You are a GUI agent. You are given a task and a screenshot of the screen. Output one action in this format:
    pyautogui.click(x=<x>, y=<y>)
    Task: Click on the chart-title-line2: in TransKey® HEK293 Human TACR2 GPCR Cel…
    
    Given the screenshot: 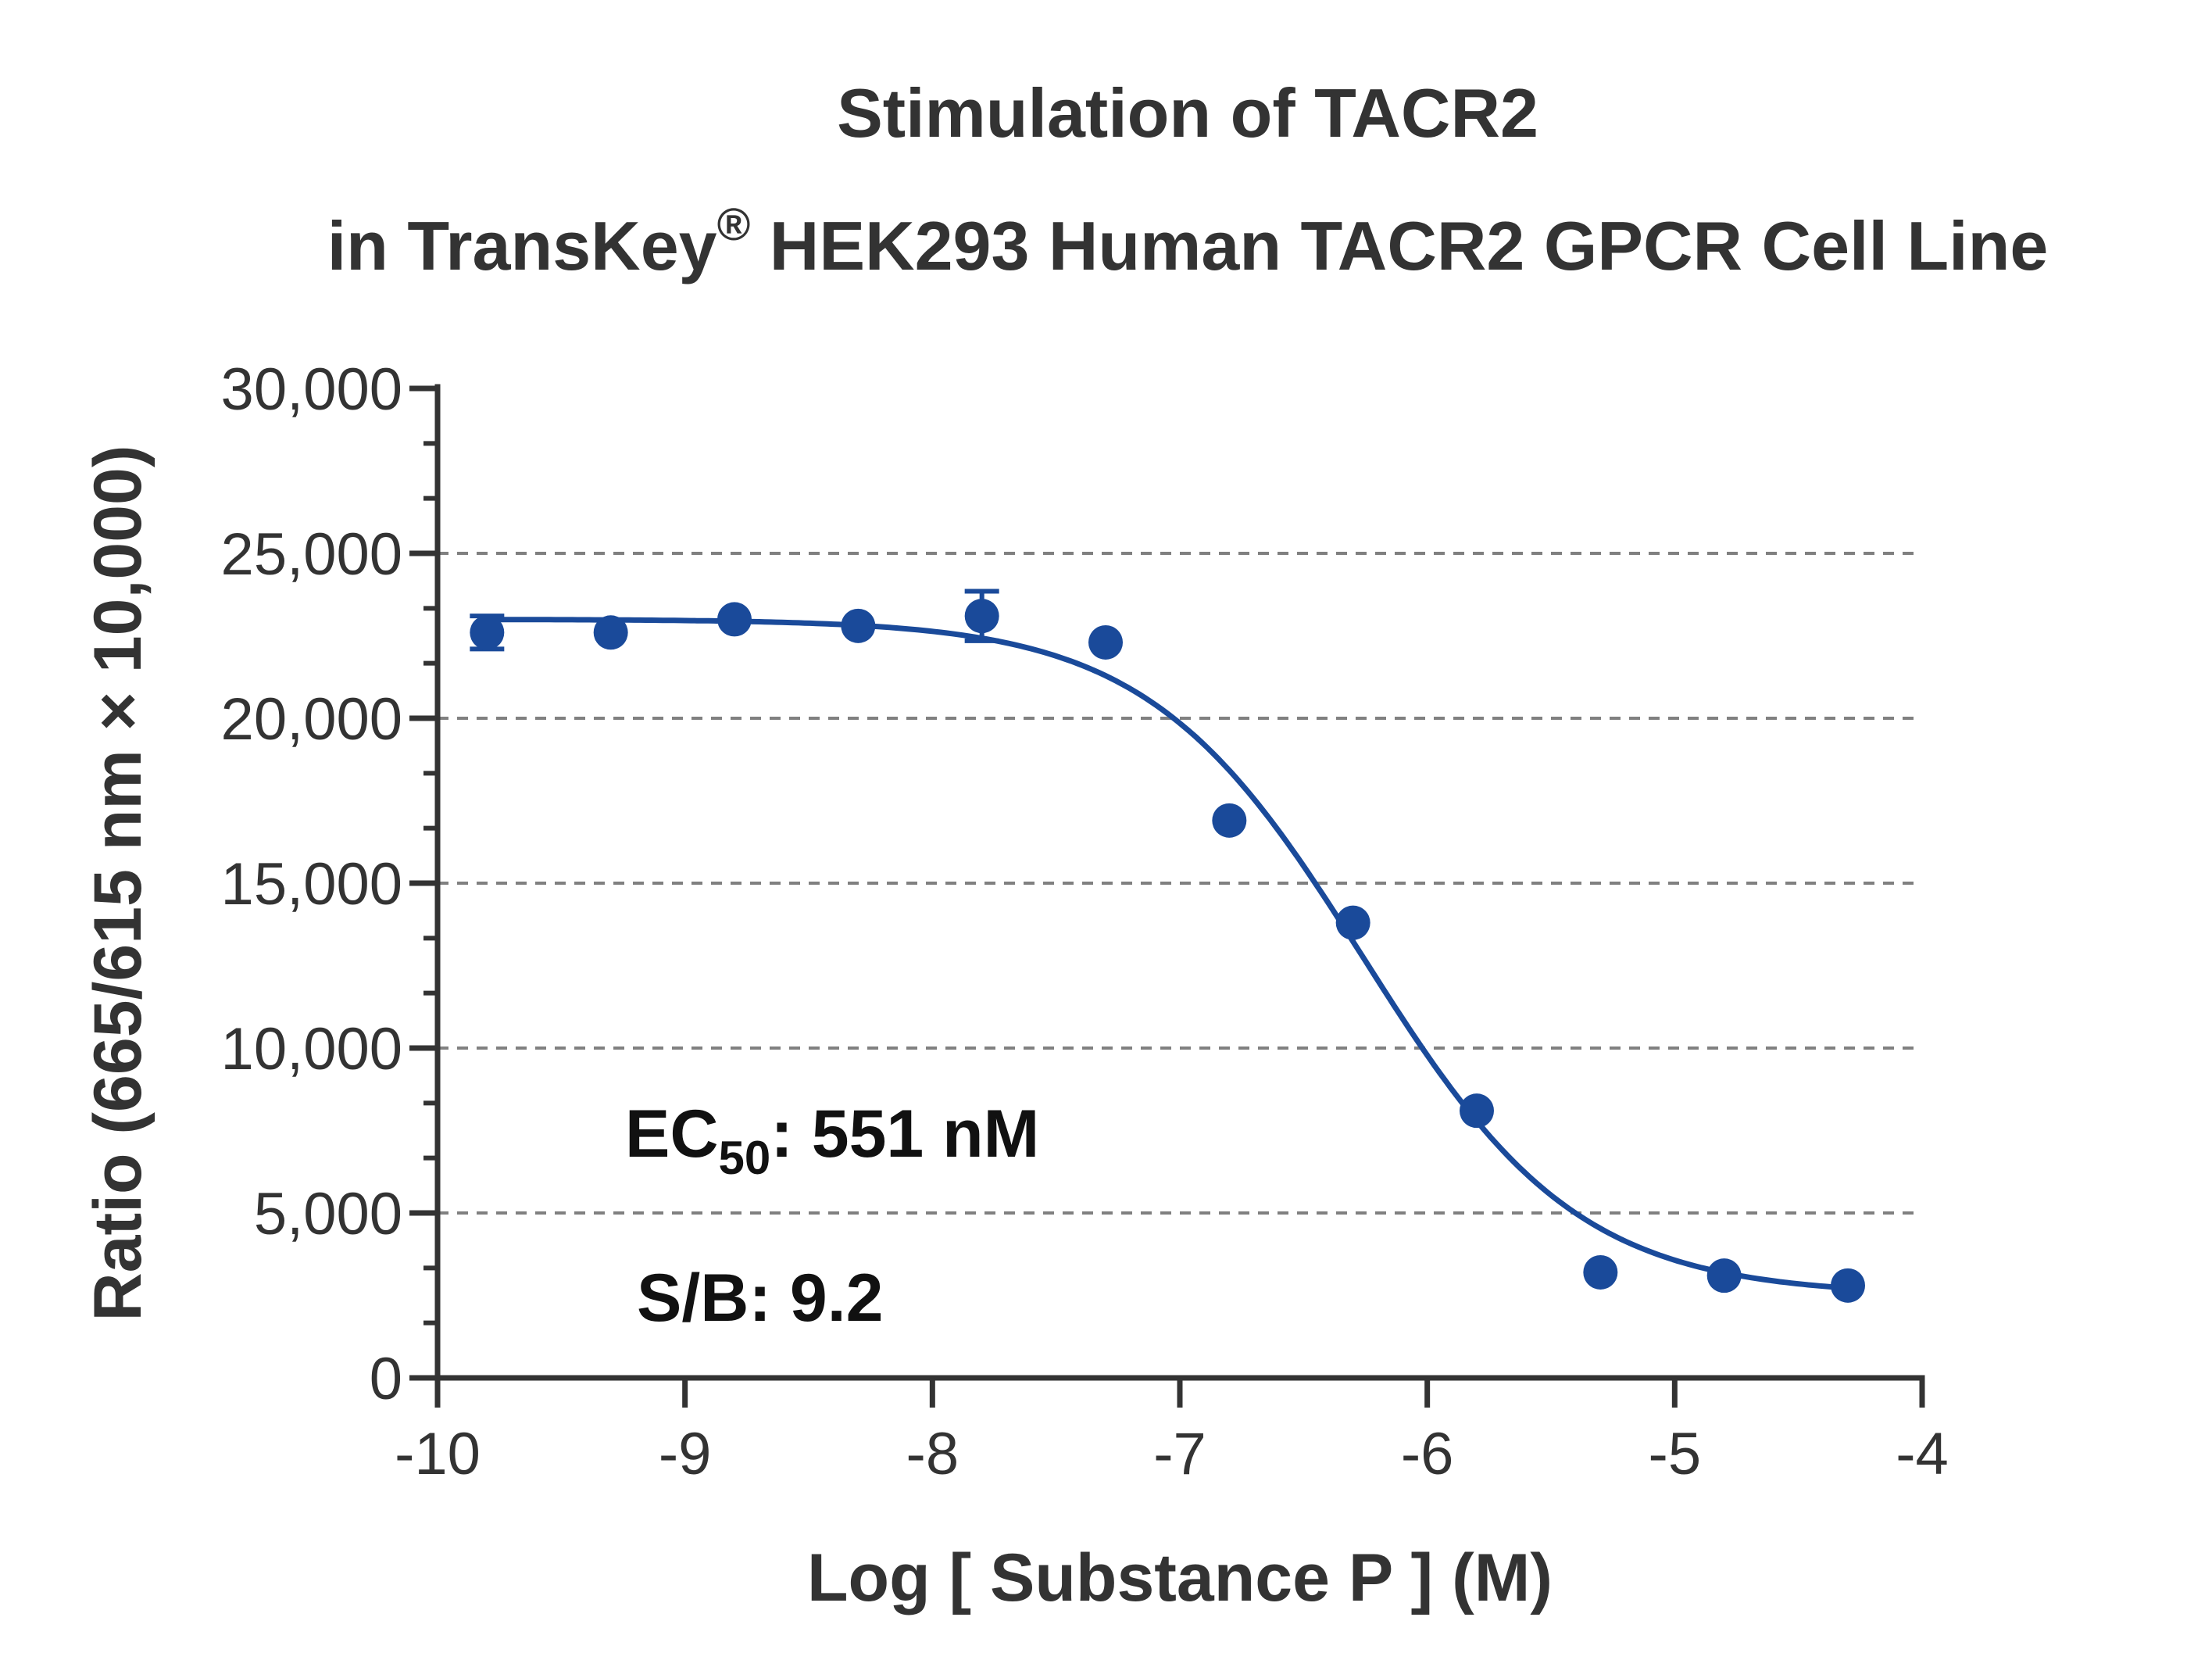 What is the action you would take?
    pyautogui.click(x=1188, y=241)
    